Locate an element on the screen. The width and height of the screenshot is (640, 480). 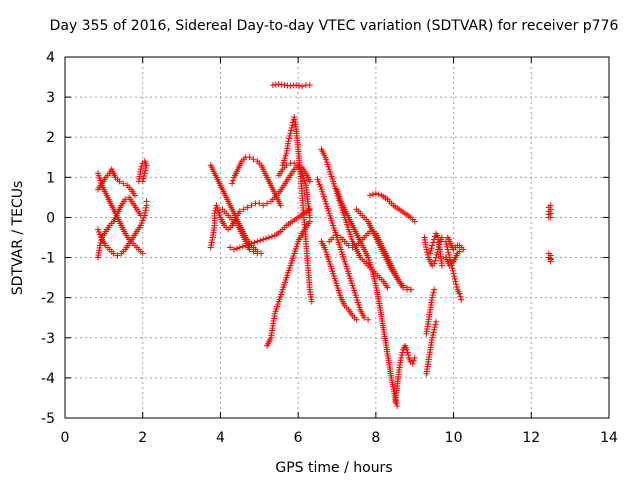
data-series-arc-d6 is located at coordinates (392, 207).